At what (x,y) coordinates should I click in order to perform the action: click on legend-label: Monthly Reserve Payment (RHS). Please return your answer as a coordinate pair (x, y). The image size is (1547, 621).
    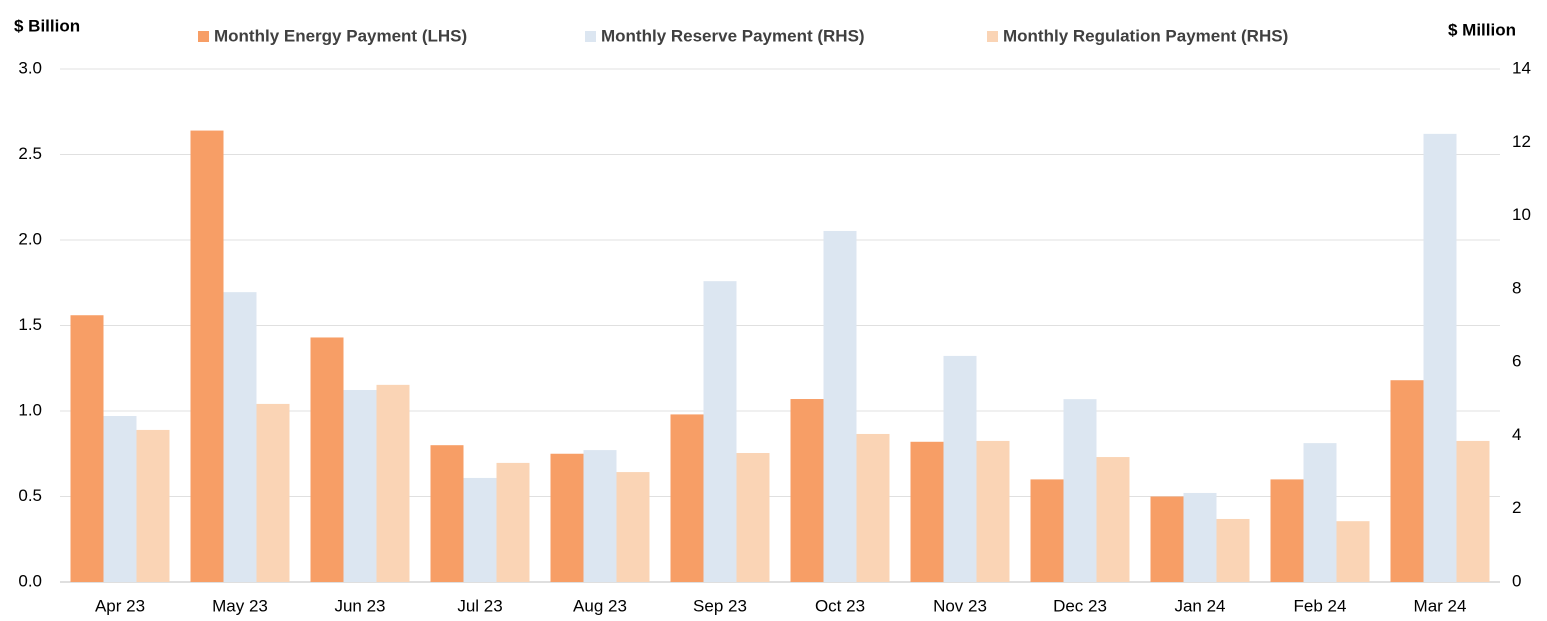
    Looking at the image, I should click on (733, 35).